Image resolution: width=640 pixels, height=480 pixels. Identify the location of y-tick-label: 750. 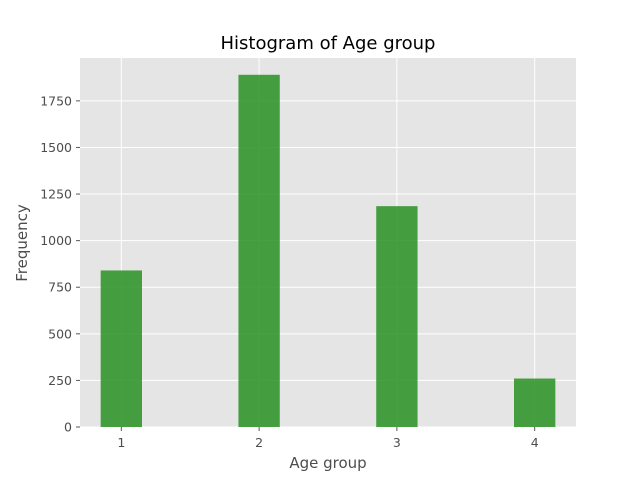
(60, 287).